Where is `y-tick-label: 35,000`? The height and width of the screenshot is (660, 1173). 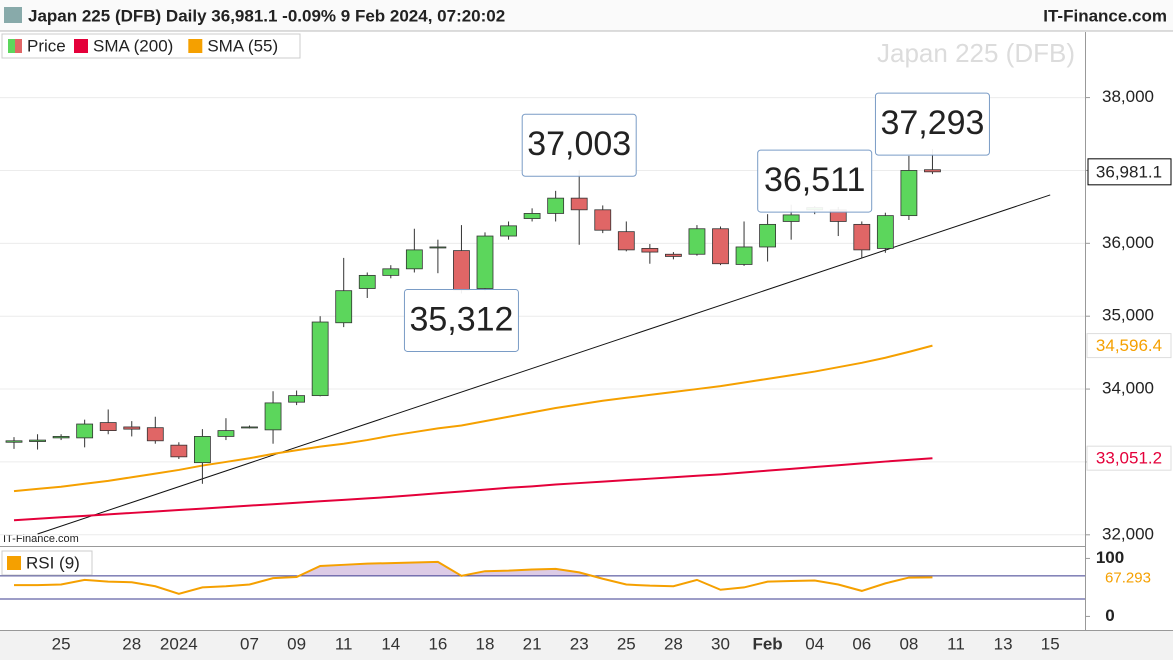 y-tick-label: 35,000 is located at coordinates (1128, 315).